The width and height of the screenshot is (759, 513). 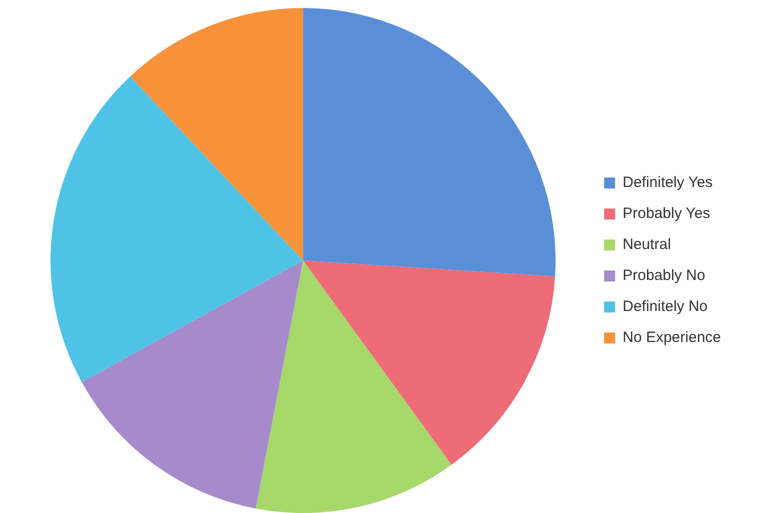 I want to click on legend-label: Definitely Yes, so click(x=667, y=183).